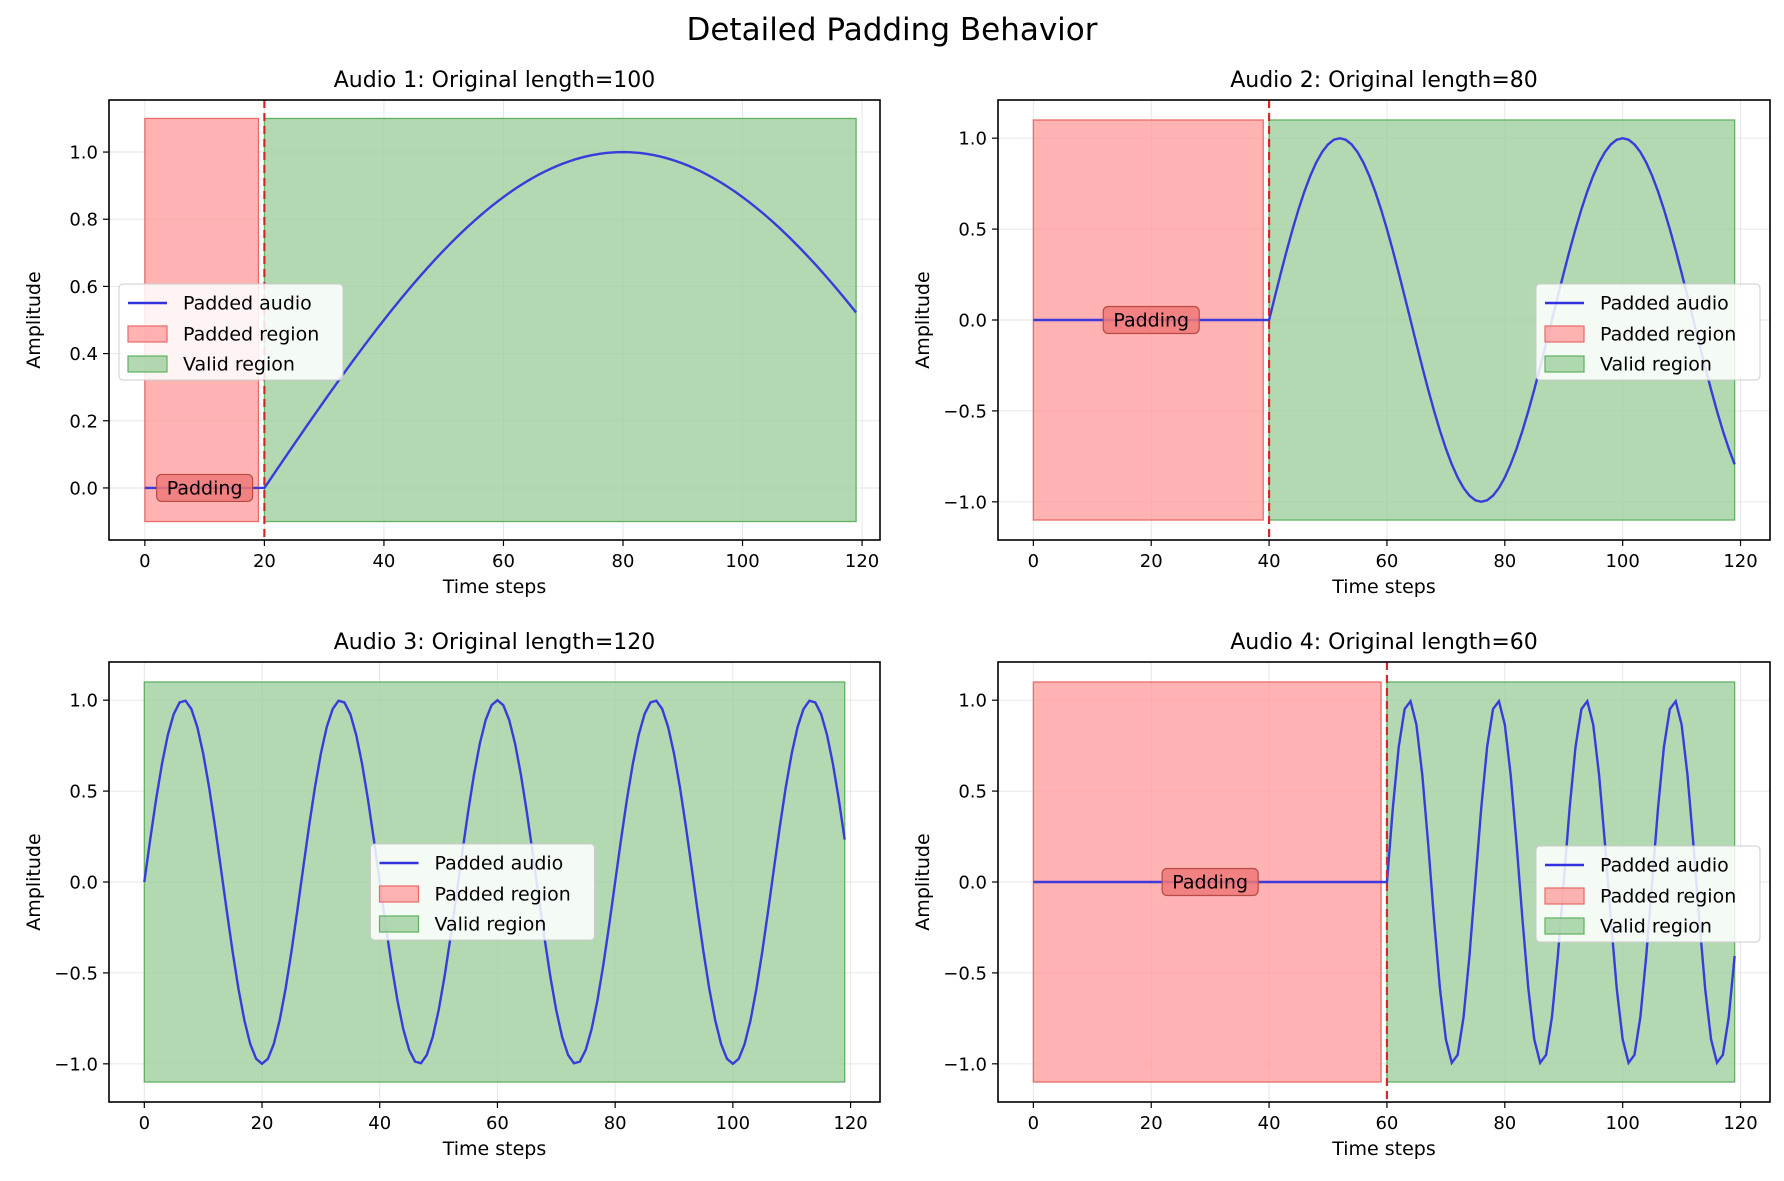 The width and height of the screenshot is (1784, 1181). What do you see at coordinates (1384, 80) in the screenshot?
I see `subplot-title: Audio 2: Original length=80` at bounding box center [1384, 80].